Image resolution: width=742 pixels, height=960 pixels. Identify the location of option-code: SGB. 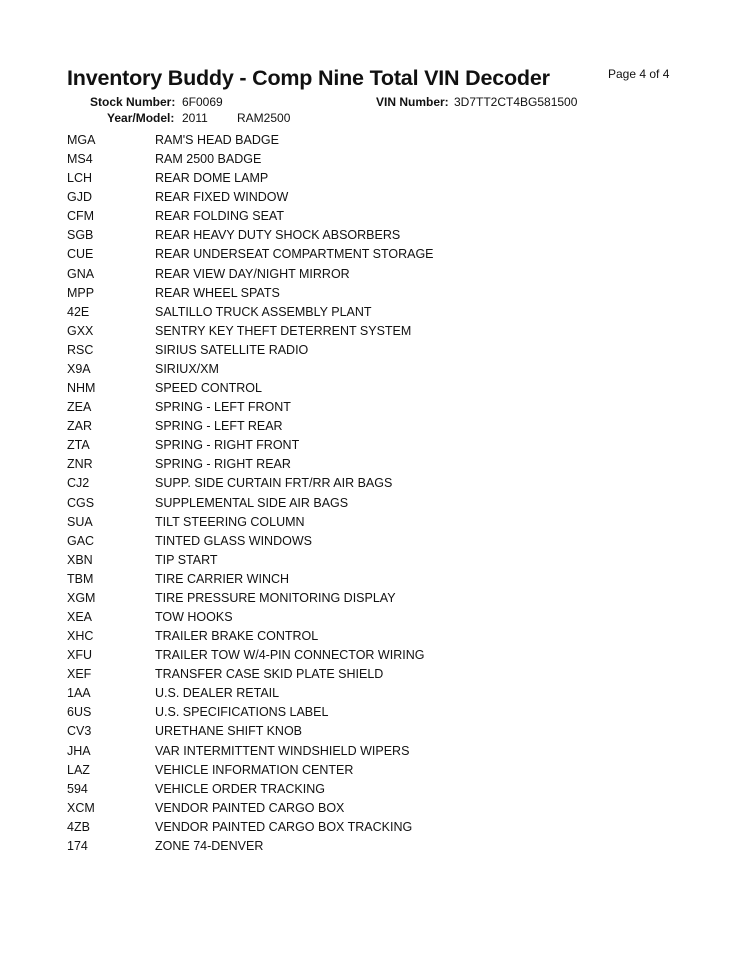
(80, 235).